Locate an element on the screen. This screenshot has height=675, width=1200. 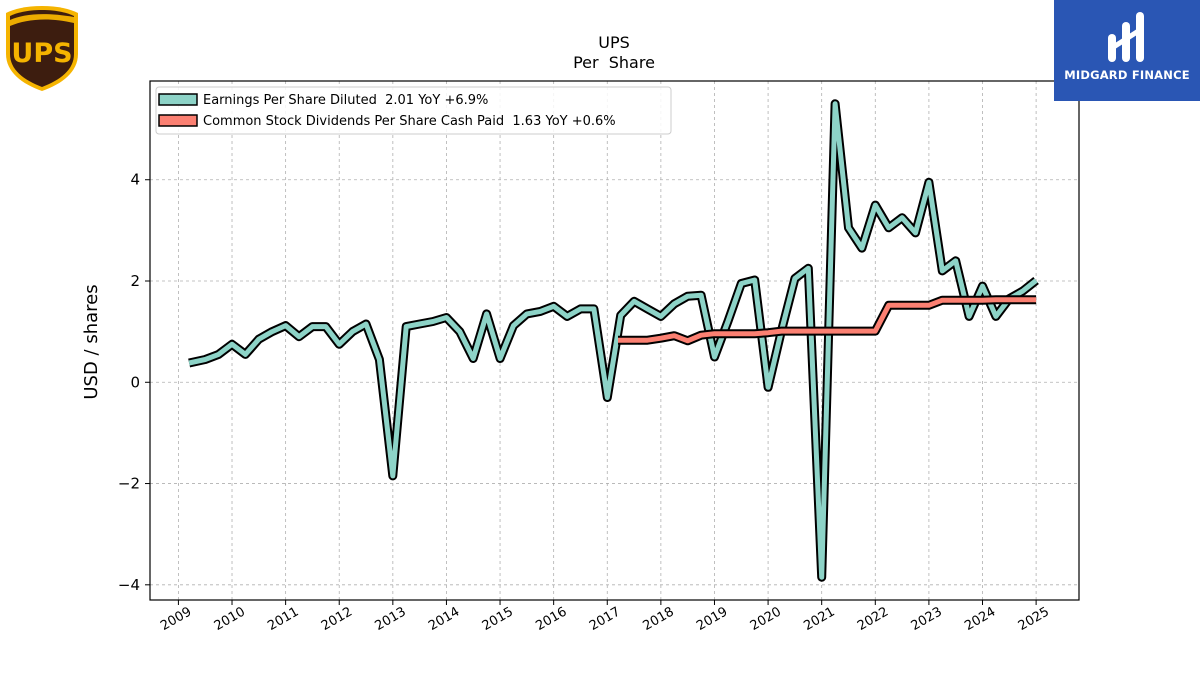
x-tick-label: 2016 is located at coordinates (551, 619).